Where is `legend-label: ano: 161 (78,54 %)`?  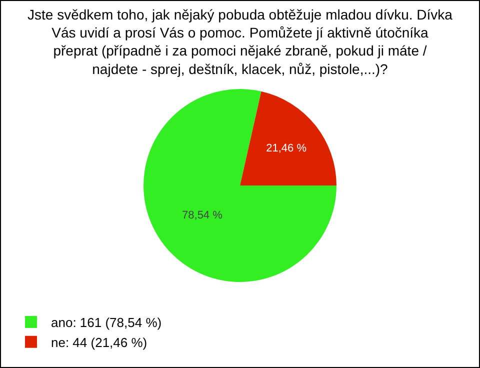 legend-label: ano: 161 (78,54 %) is located at coordinates (106, 322).